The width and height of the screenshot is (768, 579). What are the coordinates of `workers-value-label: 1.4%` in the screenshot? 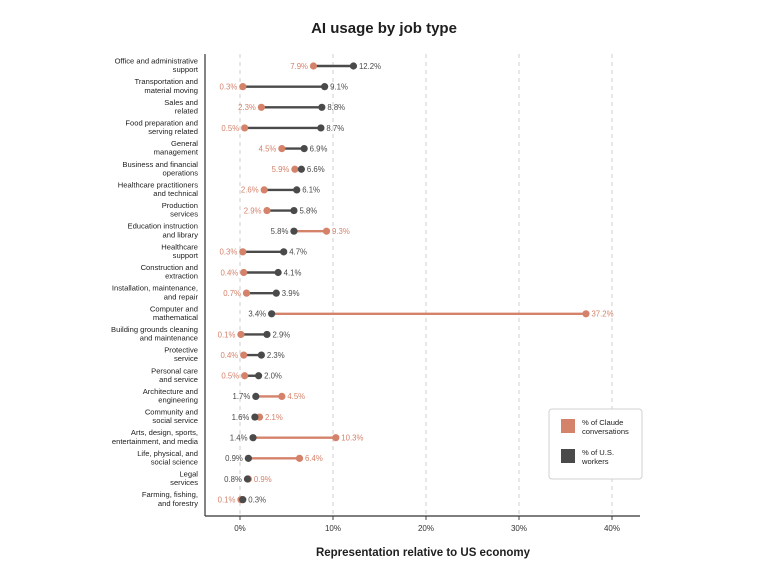 It's located at (239, 438).